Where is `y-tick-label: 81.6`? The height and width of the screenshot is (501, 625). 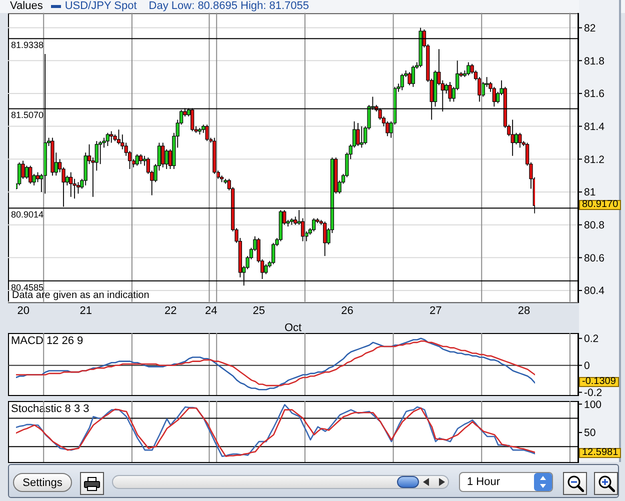
y-tick-label: 81.6 is located at coordinates (594, 94).